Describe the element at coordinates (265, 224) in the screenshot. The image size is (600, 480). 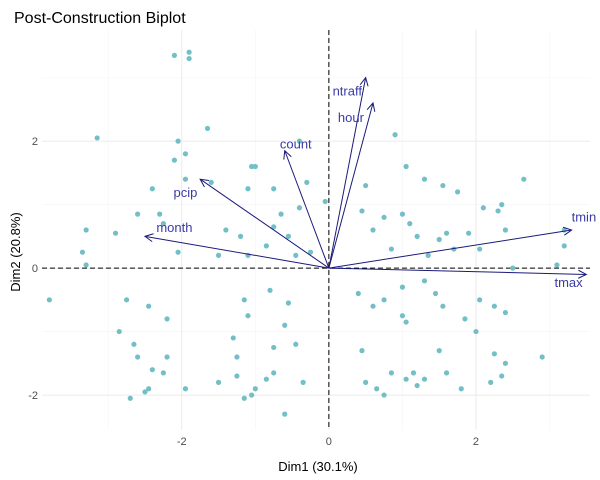
I see `arrow-pcip` at that location.